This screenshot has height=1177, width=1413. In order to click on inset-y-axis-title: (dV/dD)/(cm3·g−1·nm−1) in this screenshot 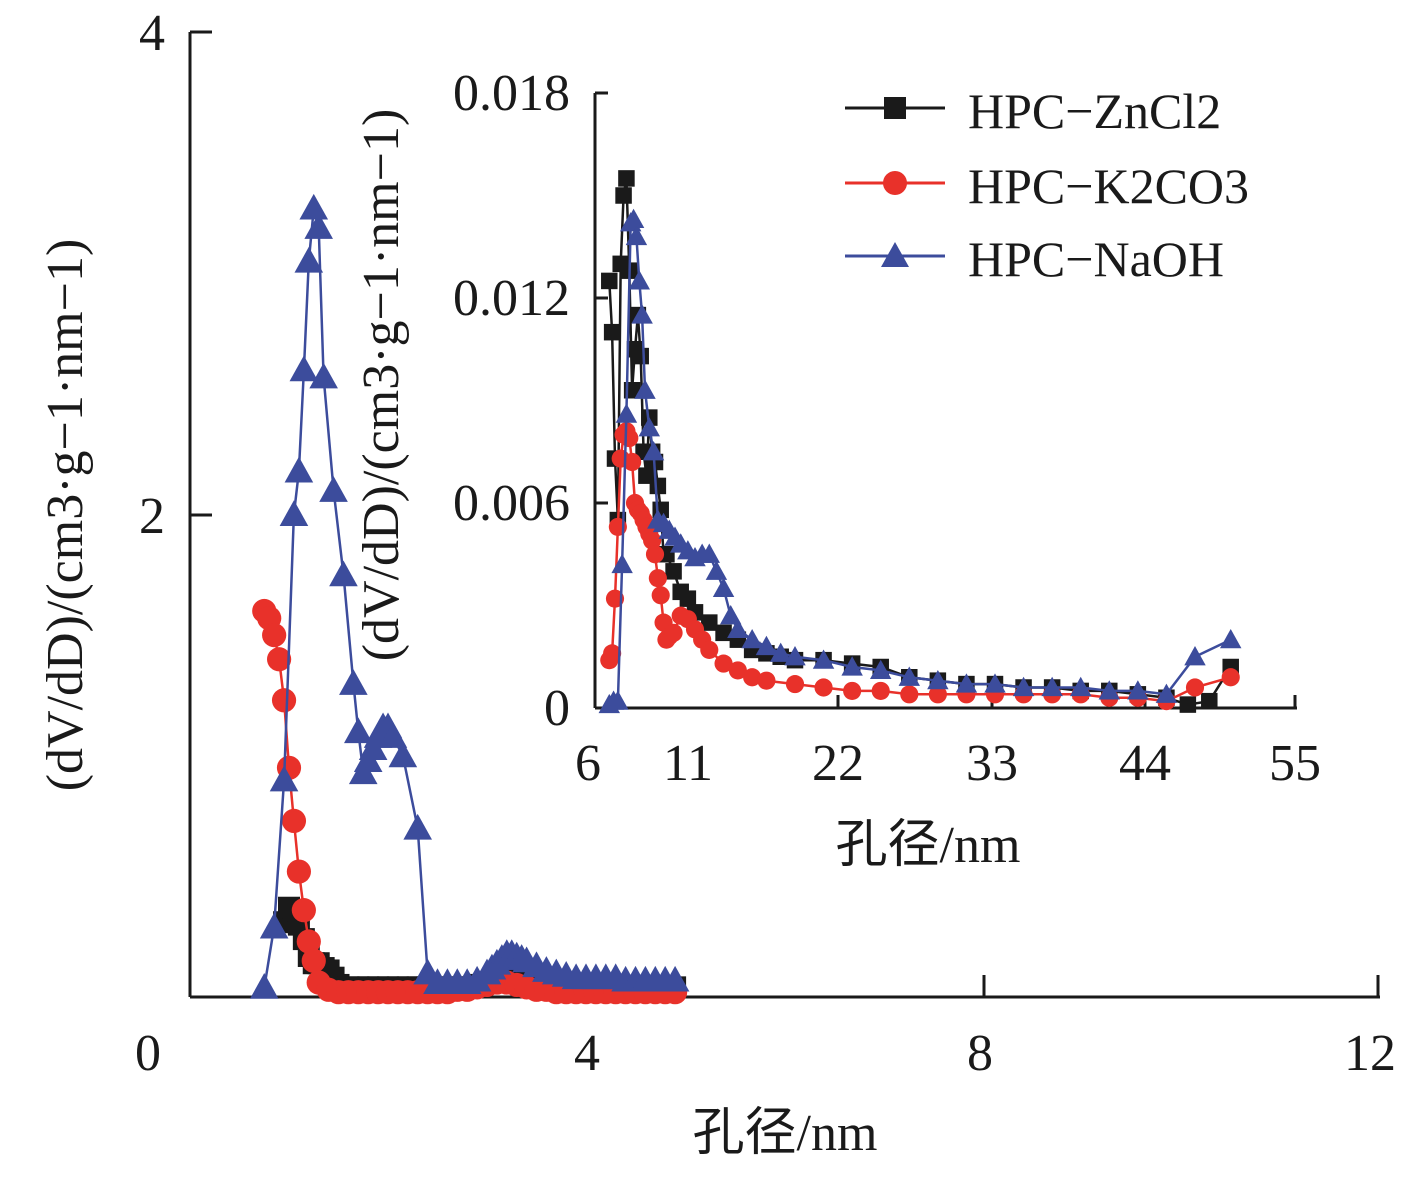, I will do `click(381, 385)`.